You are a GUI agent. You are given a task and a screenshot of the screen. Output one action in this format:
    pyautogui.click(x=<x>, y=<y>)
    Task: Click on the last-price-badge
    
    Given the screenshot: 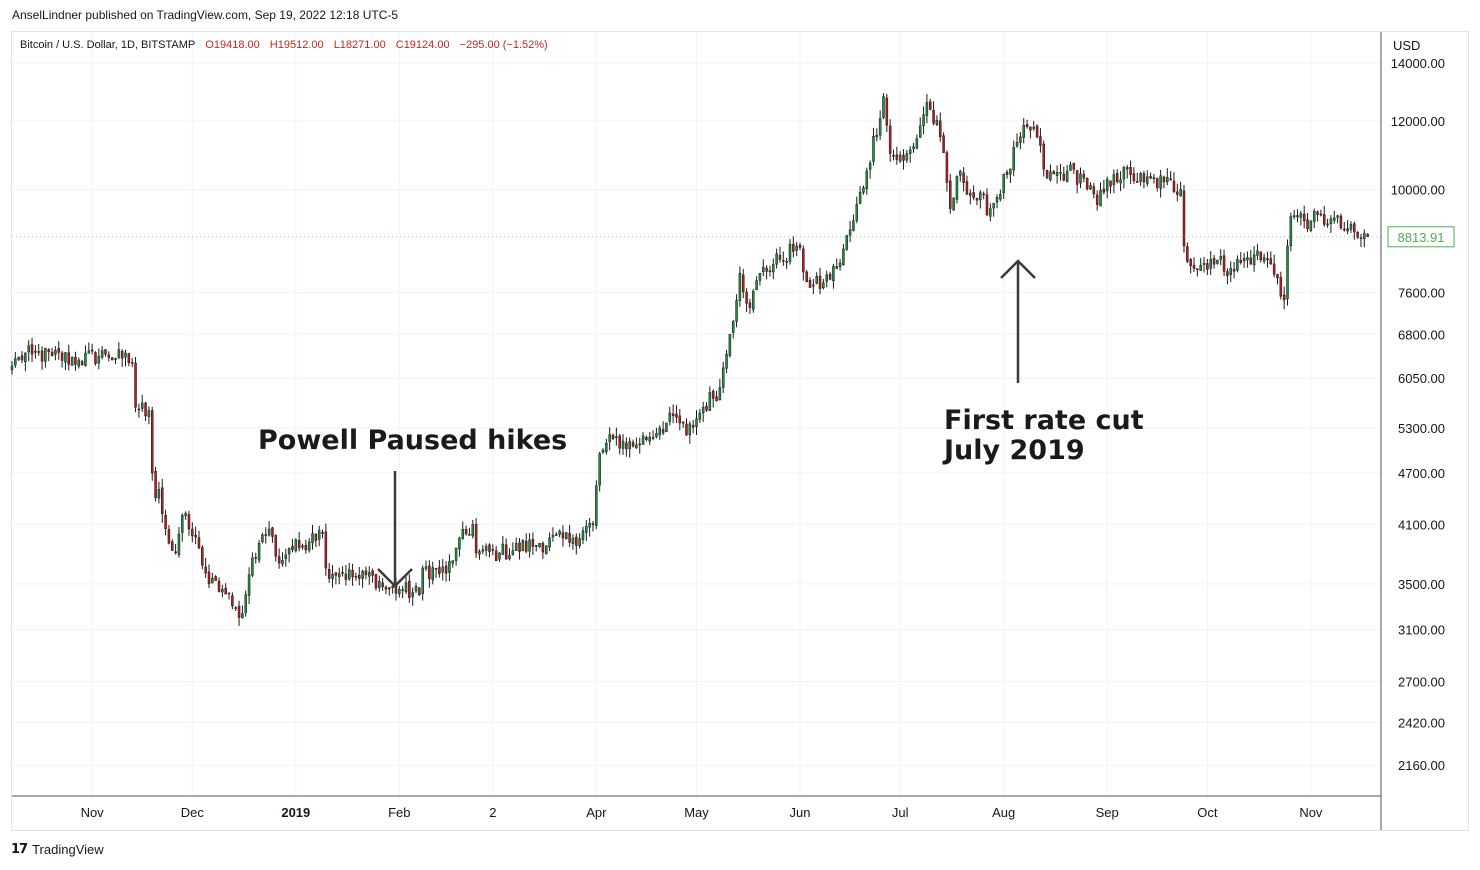 What is the action you would take?
    pyautogui.click(x=1421, y=237)
    